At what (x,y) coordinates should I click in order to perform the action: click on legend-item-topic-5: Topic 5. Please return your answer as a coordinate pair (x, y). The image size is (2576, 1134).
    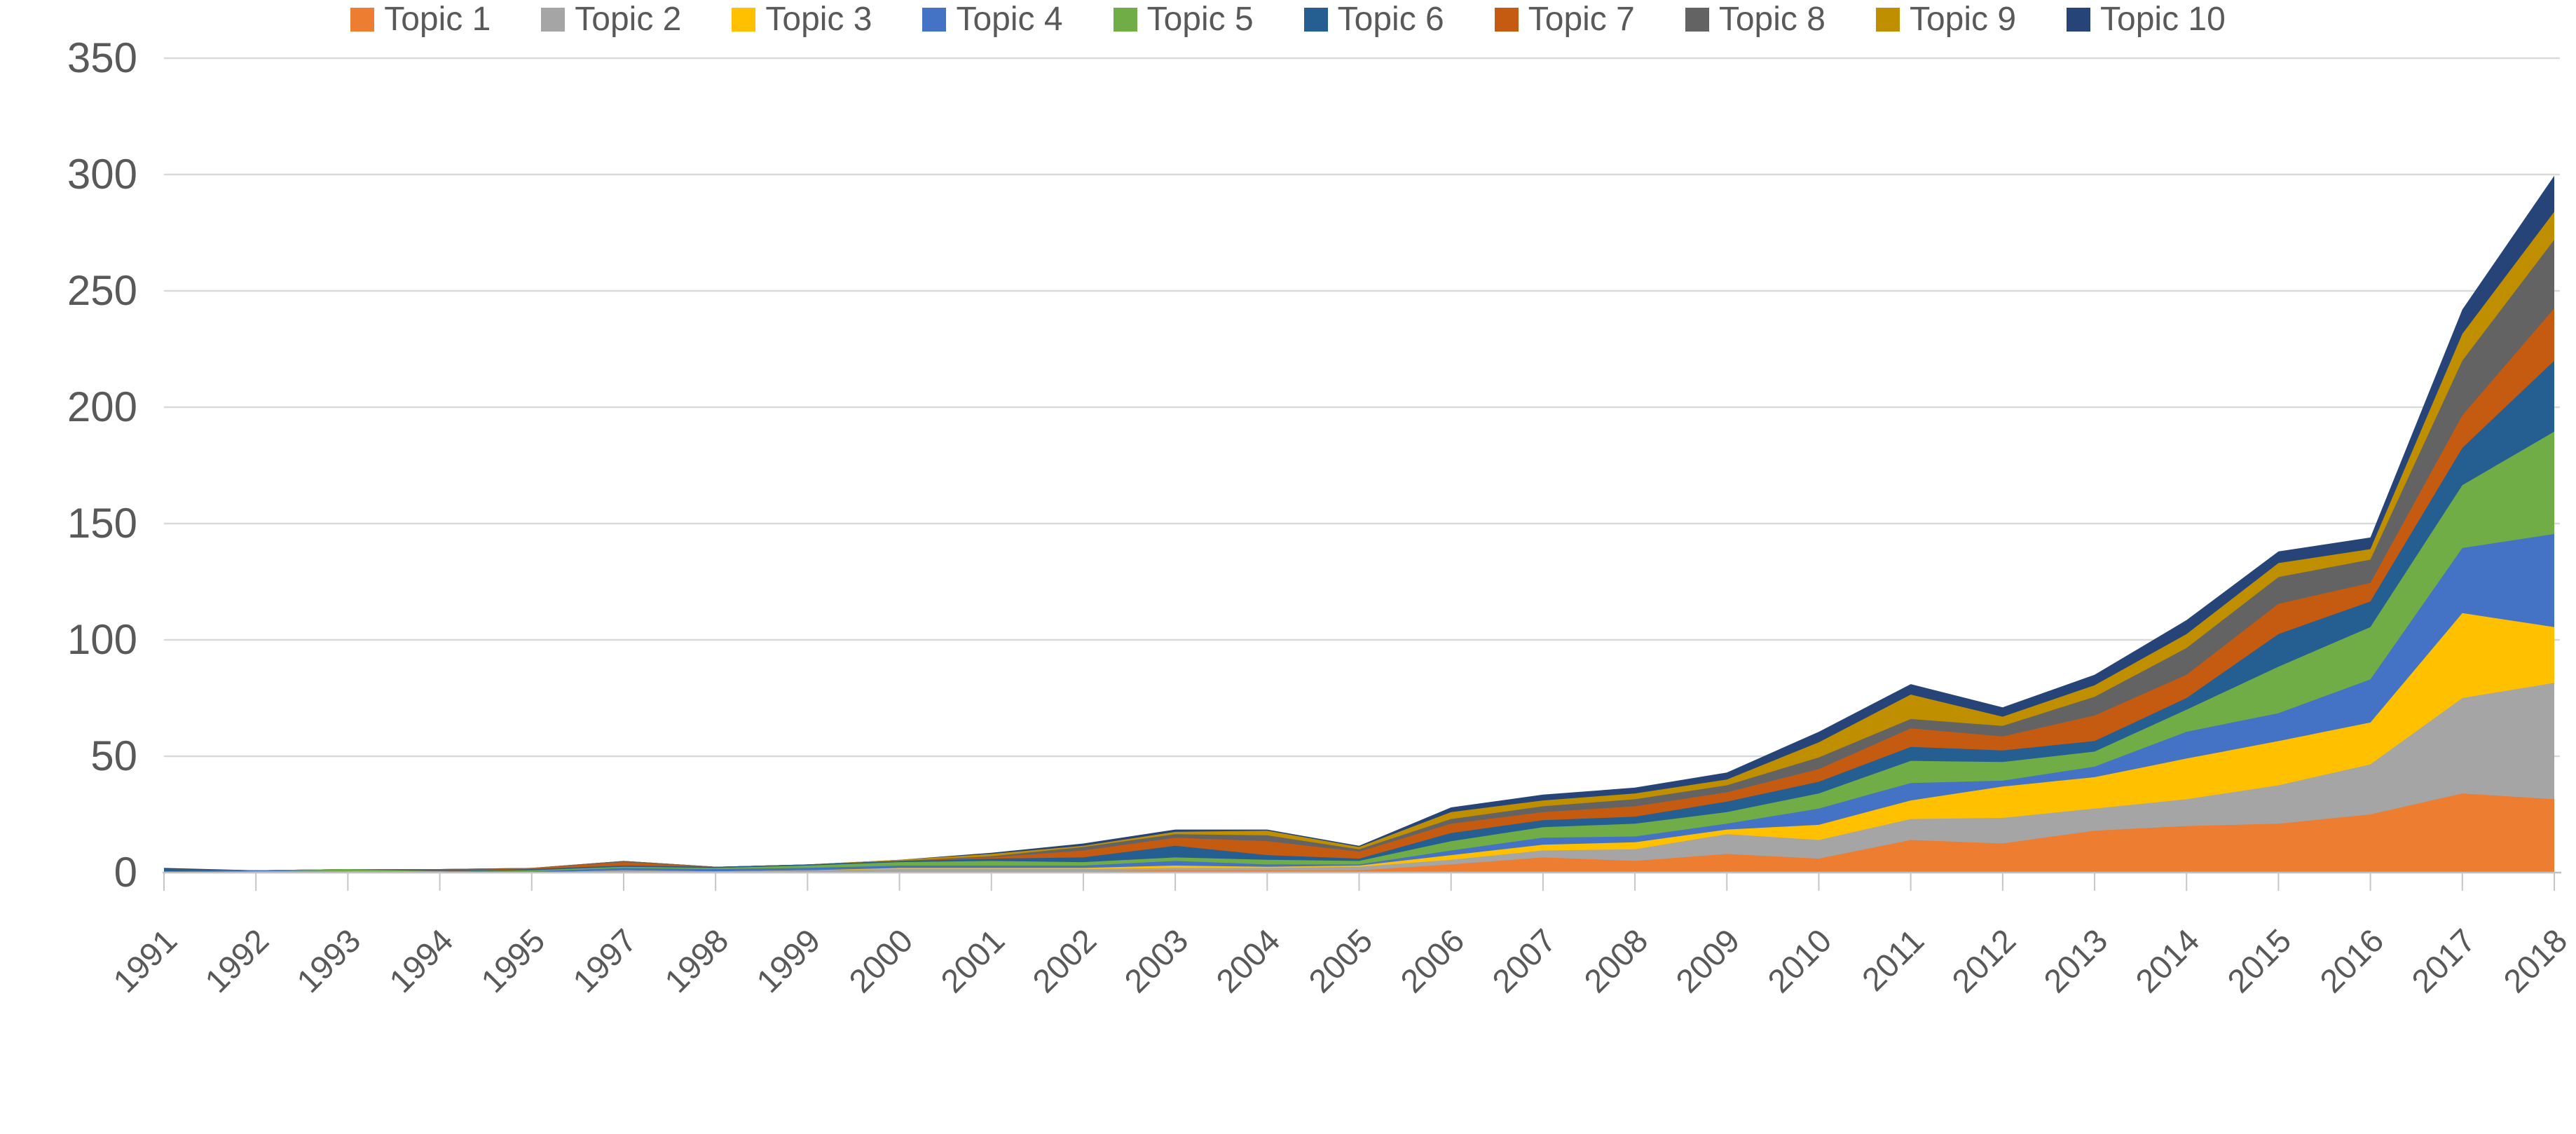
    Looking at the image, I should click on (1183, 19).